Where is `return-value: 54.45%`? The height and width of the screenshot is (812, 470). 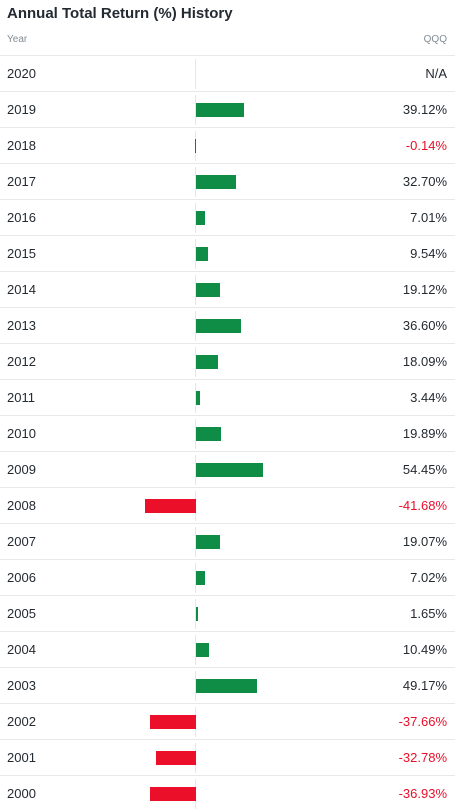
return-value: 54.45% is located at coordinates (424, 469).